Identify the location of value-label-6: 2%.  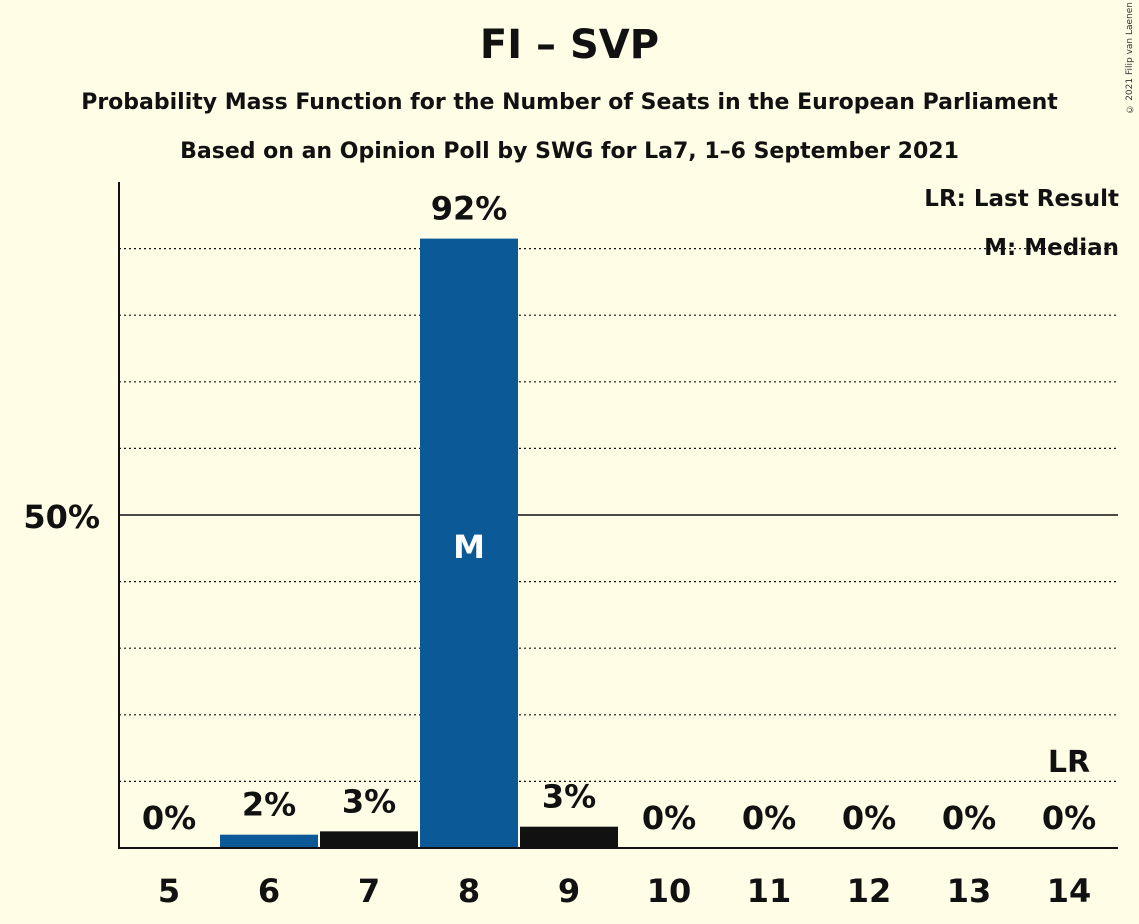
(269, 805).